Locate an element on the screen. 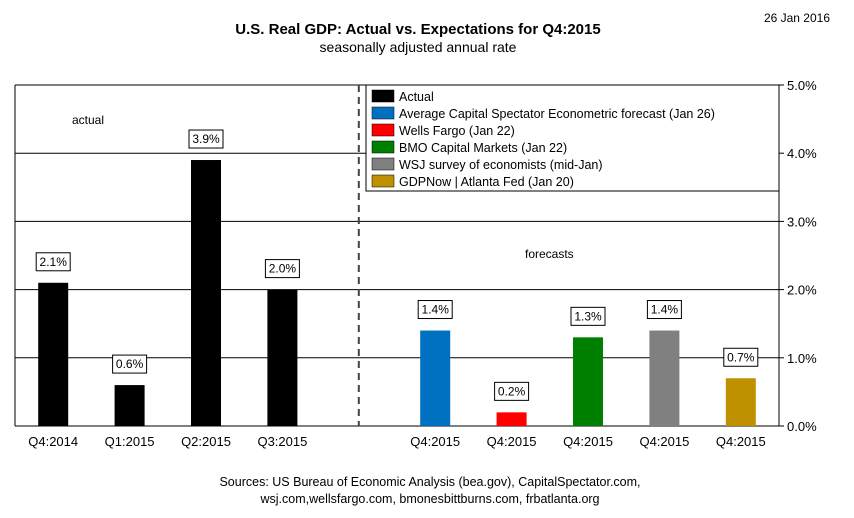 The image size is (854, 518). data-label: 0.2% is located at coordinates (512, 391).